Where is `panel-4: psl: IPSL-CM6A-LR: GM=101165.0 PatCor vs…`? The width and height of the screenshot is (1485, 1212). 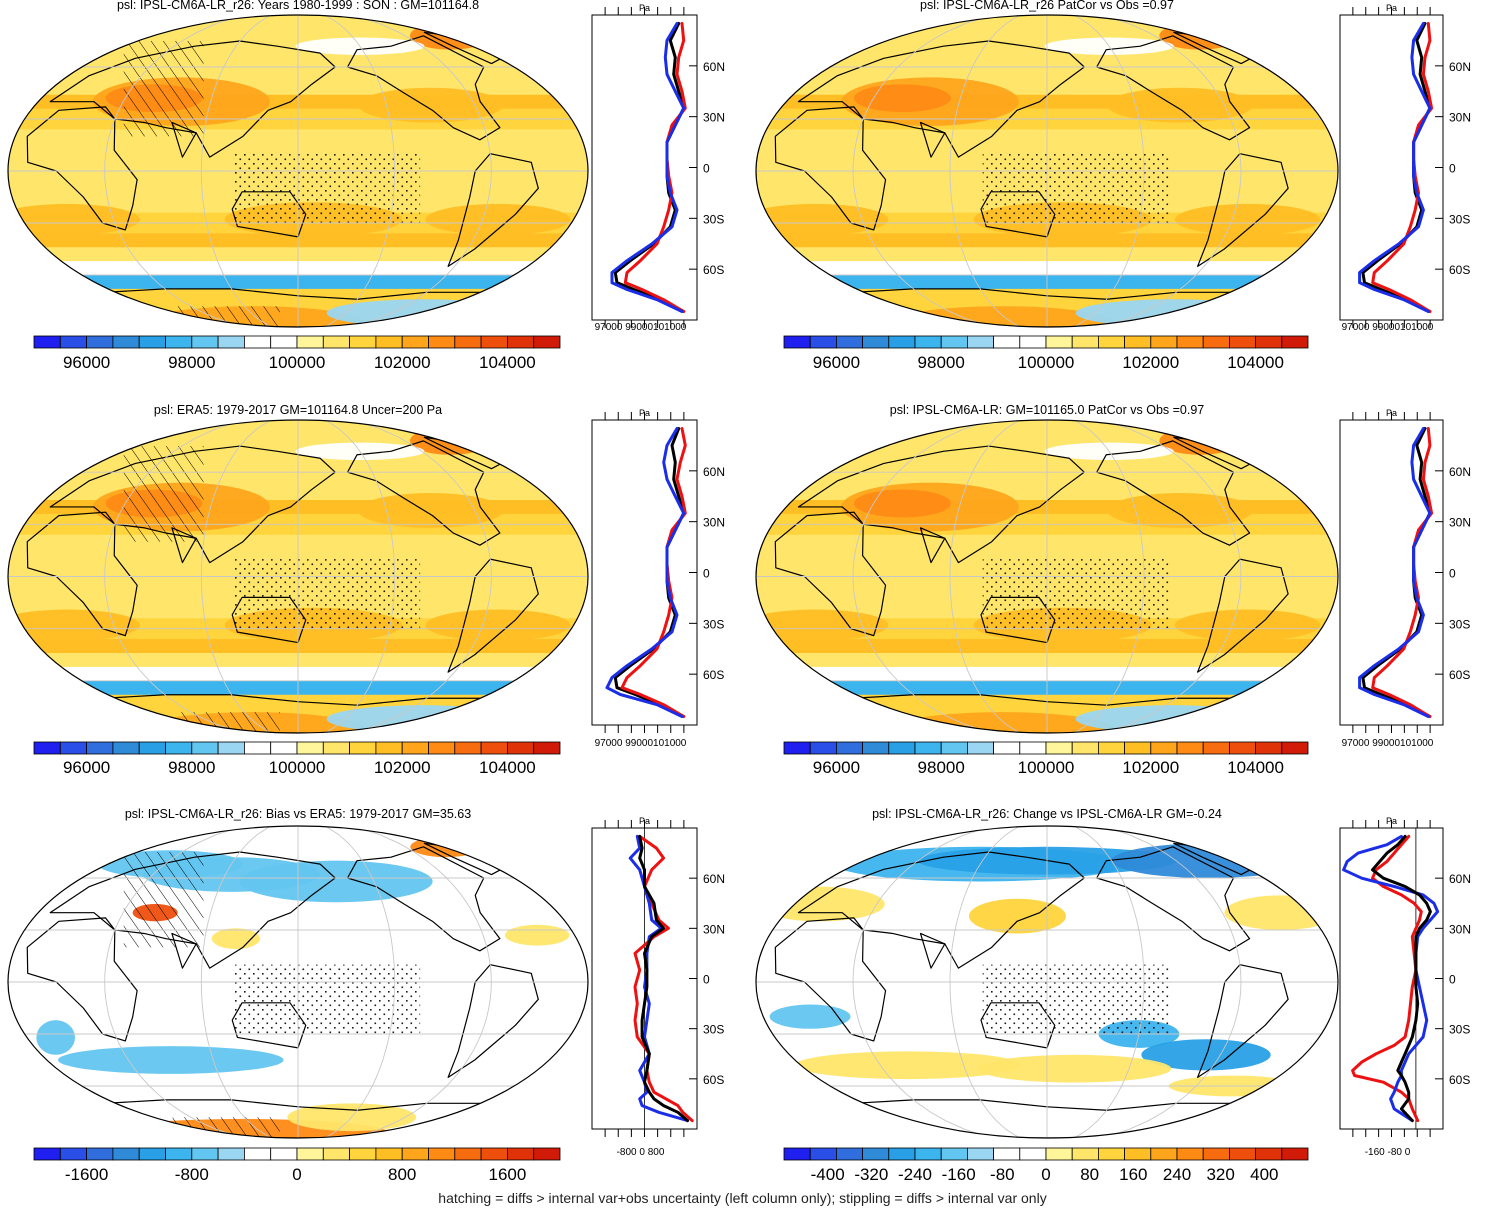
panel-4: psl: IPSL-CM6A-LR: GM=101165.0 PatCor vs… is located at coordinates (1113, 590).